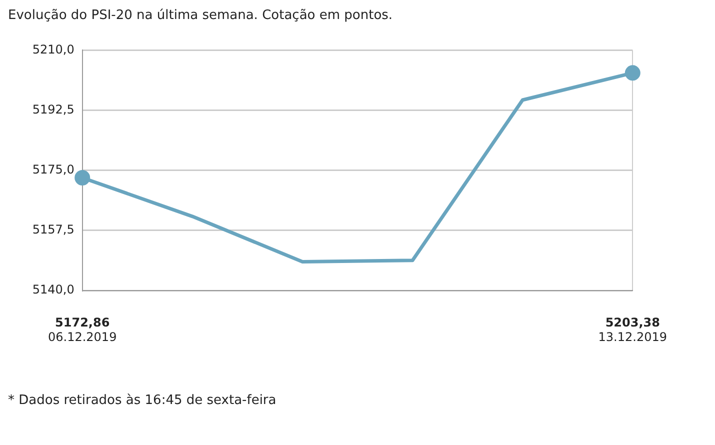 This screenshot has height=445, width=715. Describe the element at coordinates (53, 49) in the screenshot. I see `y-tick-label: 5210,0` at that location.